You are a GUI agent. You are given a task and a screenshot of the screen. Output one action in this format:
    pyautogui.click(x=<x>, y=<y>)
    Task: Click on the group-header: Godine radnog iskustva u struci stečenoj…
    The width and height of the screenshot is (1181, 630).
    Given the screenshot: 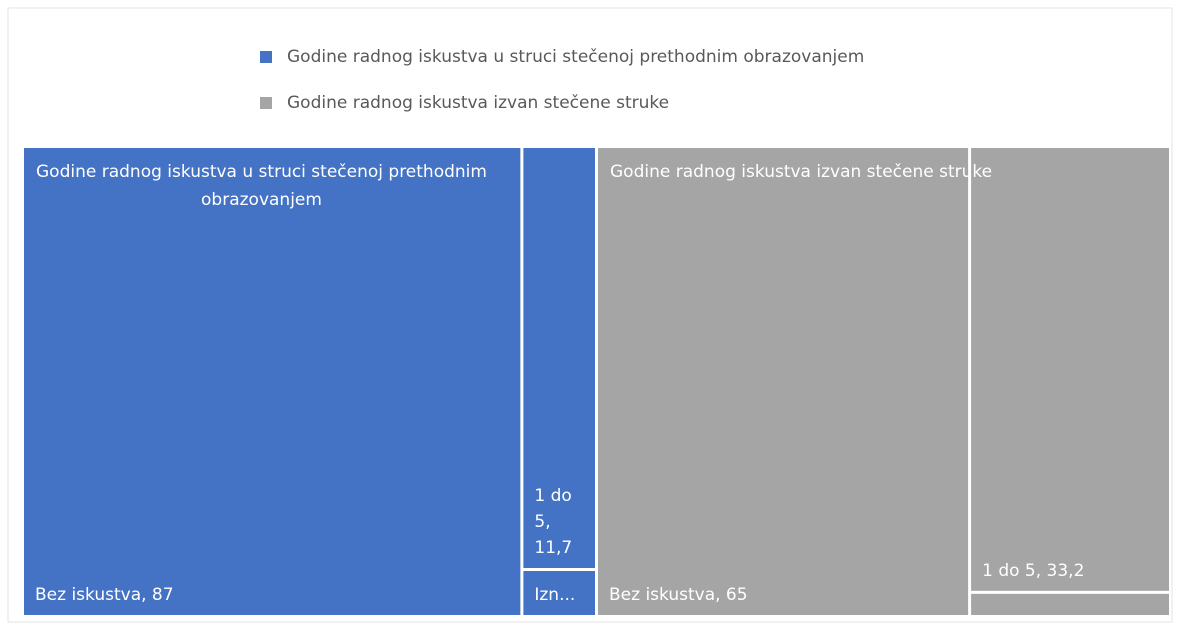 What is the action you would take?
    pyautogui.click(x=261, y=186)
    